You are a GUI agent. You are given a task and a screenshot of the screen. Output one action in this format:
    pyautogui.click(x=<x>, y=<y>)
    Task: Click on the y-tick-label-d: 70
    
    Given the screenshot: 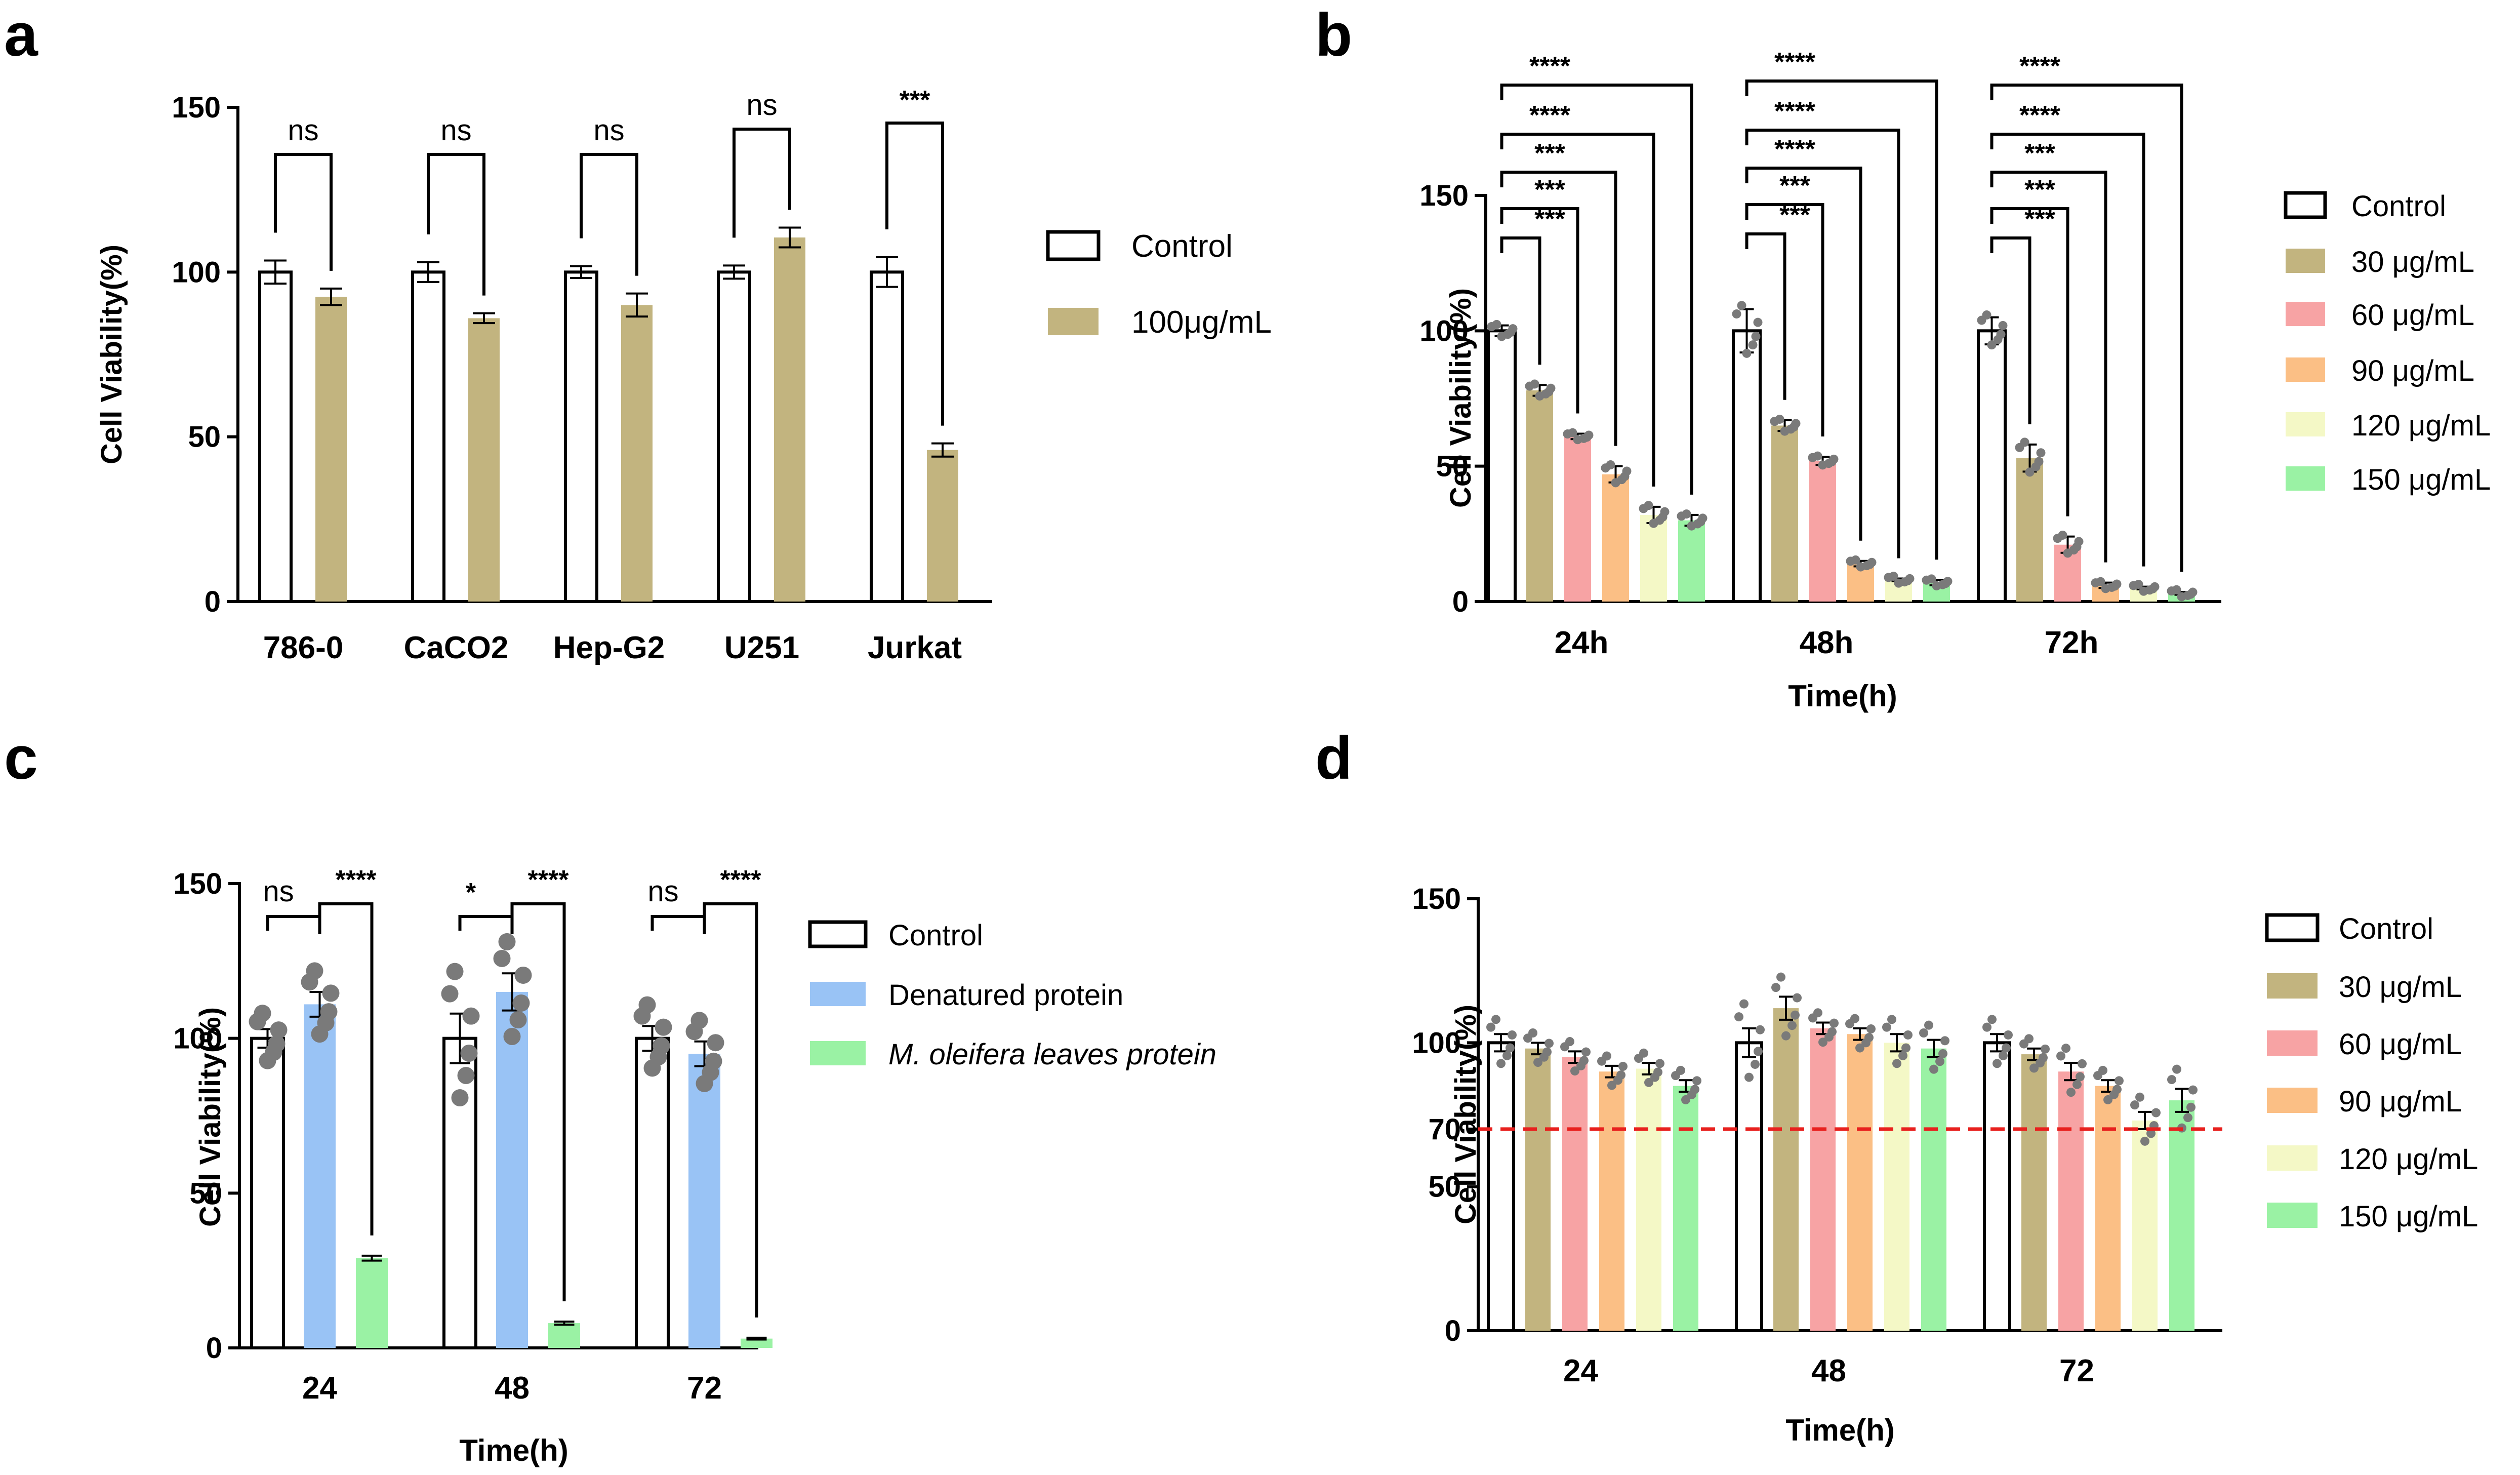 What is the action you would take?
    pyautogui.click(x=1444, y=1129)
    